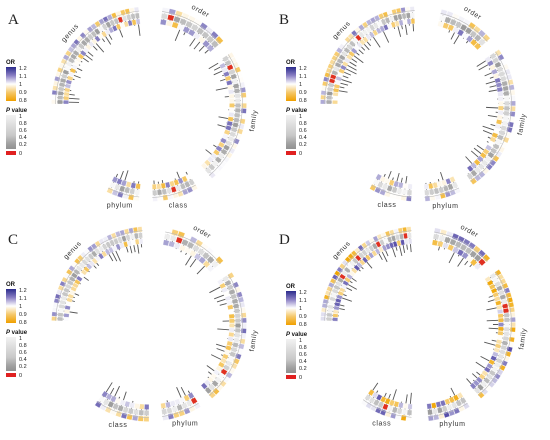 The image size is (550, 440). Describe the element at coordinates (523, 338) in the screenshot. I see `group-label-family: family` at that location.